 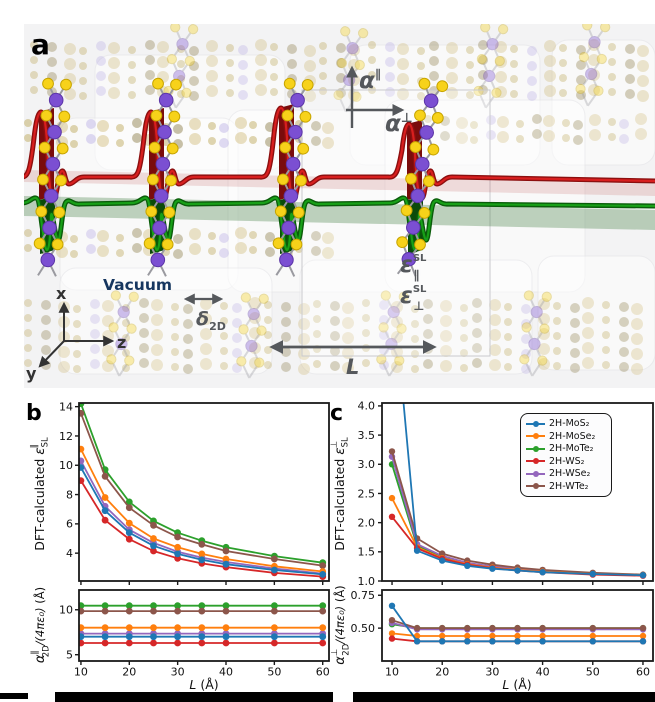 I want to click on y-axis-arrow, so click(x=51, y=354).